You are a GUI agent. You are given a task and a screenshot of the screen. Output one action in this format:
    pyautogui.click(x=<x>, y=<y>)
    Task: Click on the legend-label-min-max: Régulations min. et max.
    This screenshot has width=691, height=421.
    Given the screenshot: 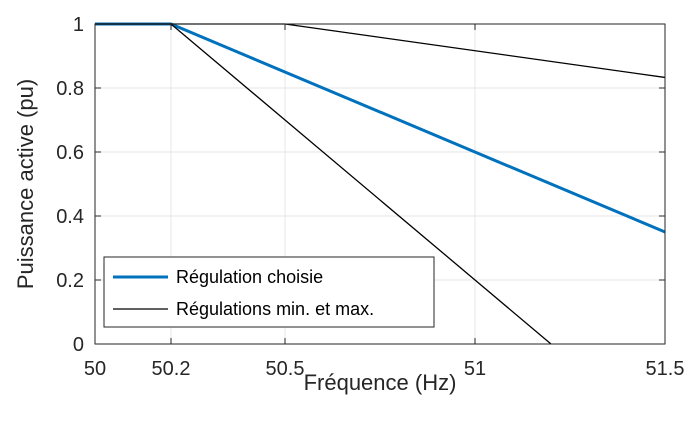 What is the action you would take?
    pyautogui.click(x=275, y=309)
    